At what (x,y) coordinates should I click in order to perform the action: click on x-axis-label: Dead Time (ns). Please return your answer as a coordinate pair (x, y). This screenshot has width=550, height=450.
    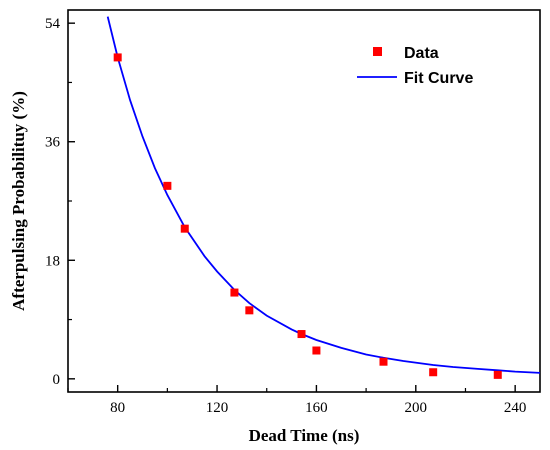
    Looking at the image, I should click on (304, 435).